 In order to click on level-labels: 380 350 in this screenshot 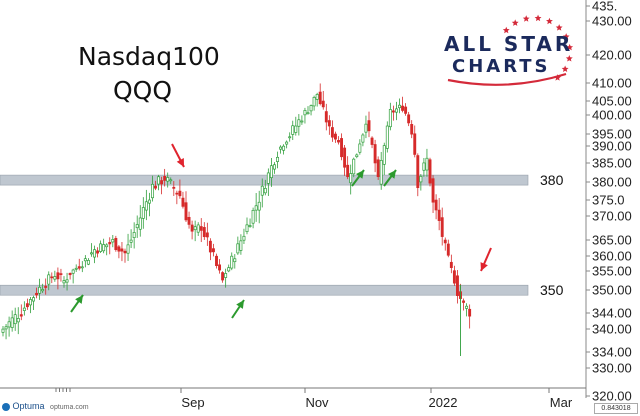, I will do `click(552, 235)`.